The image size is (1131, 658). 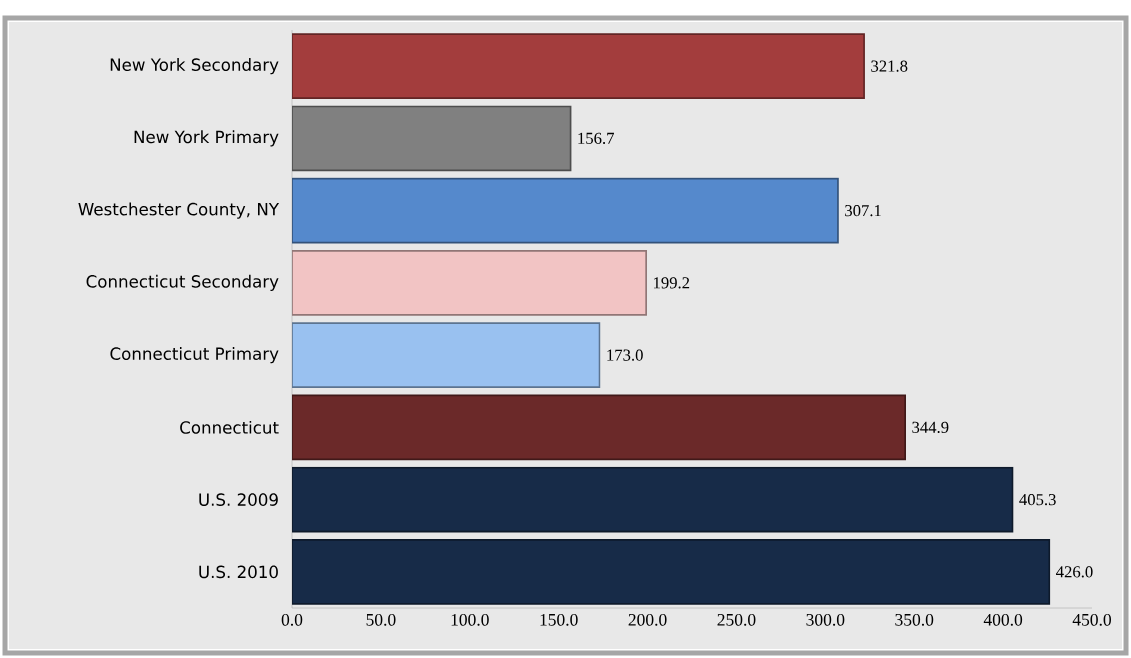 What do you see at coordinates (914, 619) in the screenshot?
I see `x-tick-label: 350.0` at bounding box center [914, 619].